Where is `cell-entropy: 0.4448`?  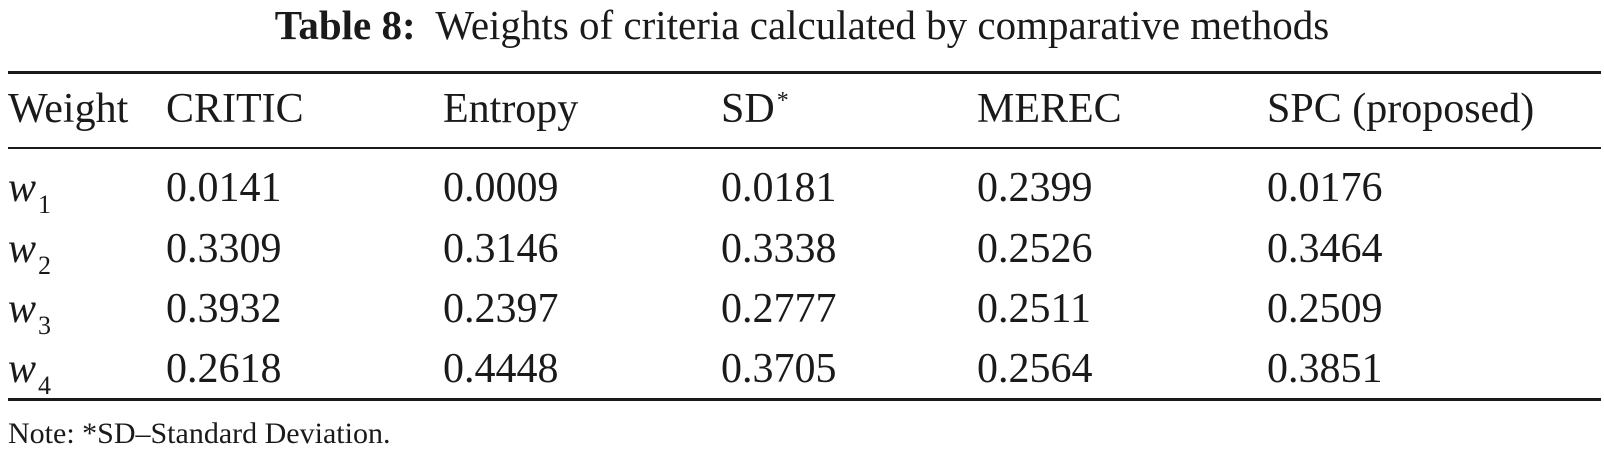 cell-entropy: 0.4448 is located at coordinates (501, 369).